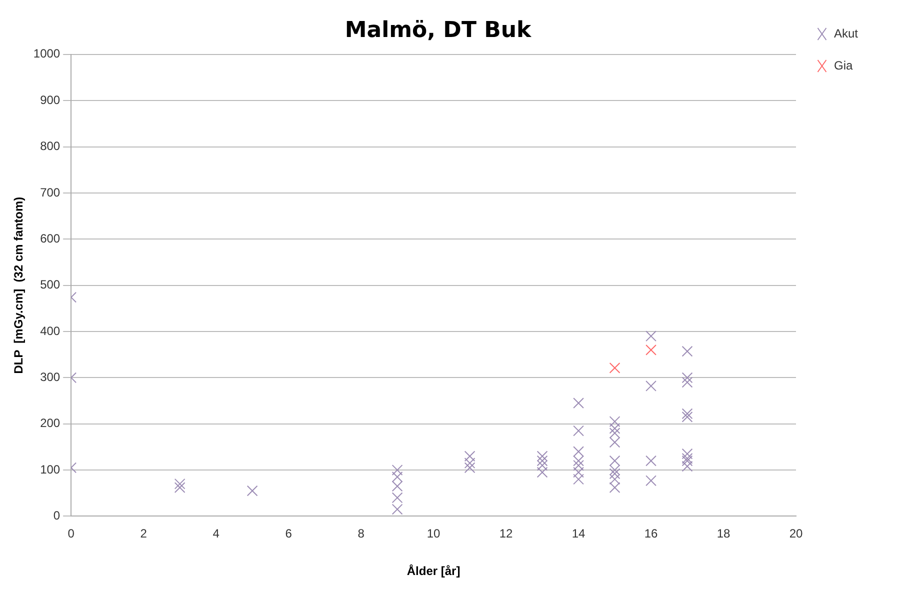 The height and width of the screenshot is (598, 903). Describe the element at coordinates (50, 238) in the screenshot. I see `y-tick-label: 600` at that location.